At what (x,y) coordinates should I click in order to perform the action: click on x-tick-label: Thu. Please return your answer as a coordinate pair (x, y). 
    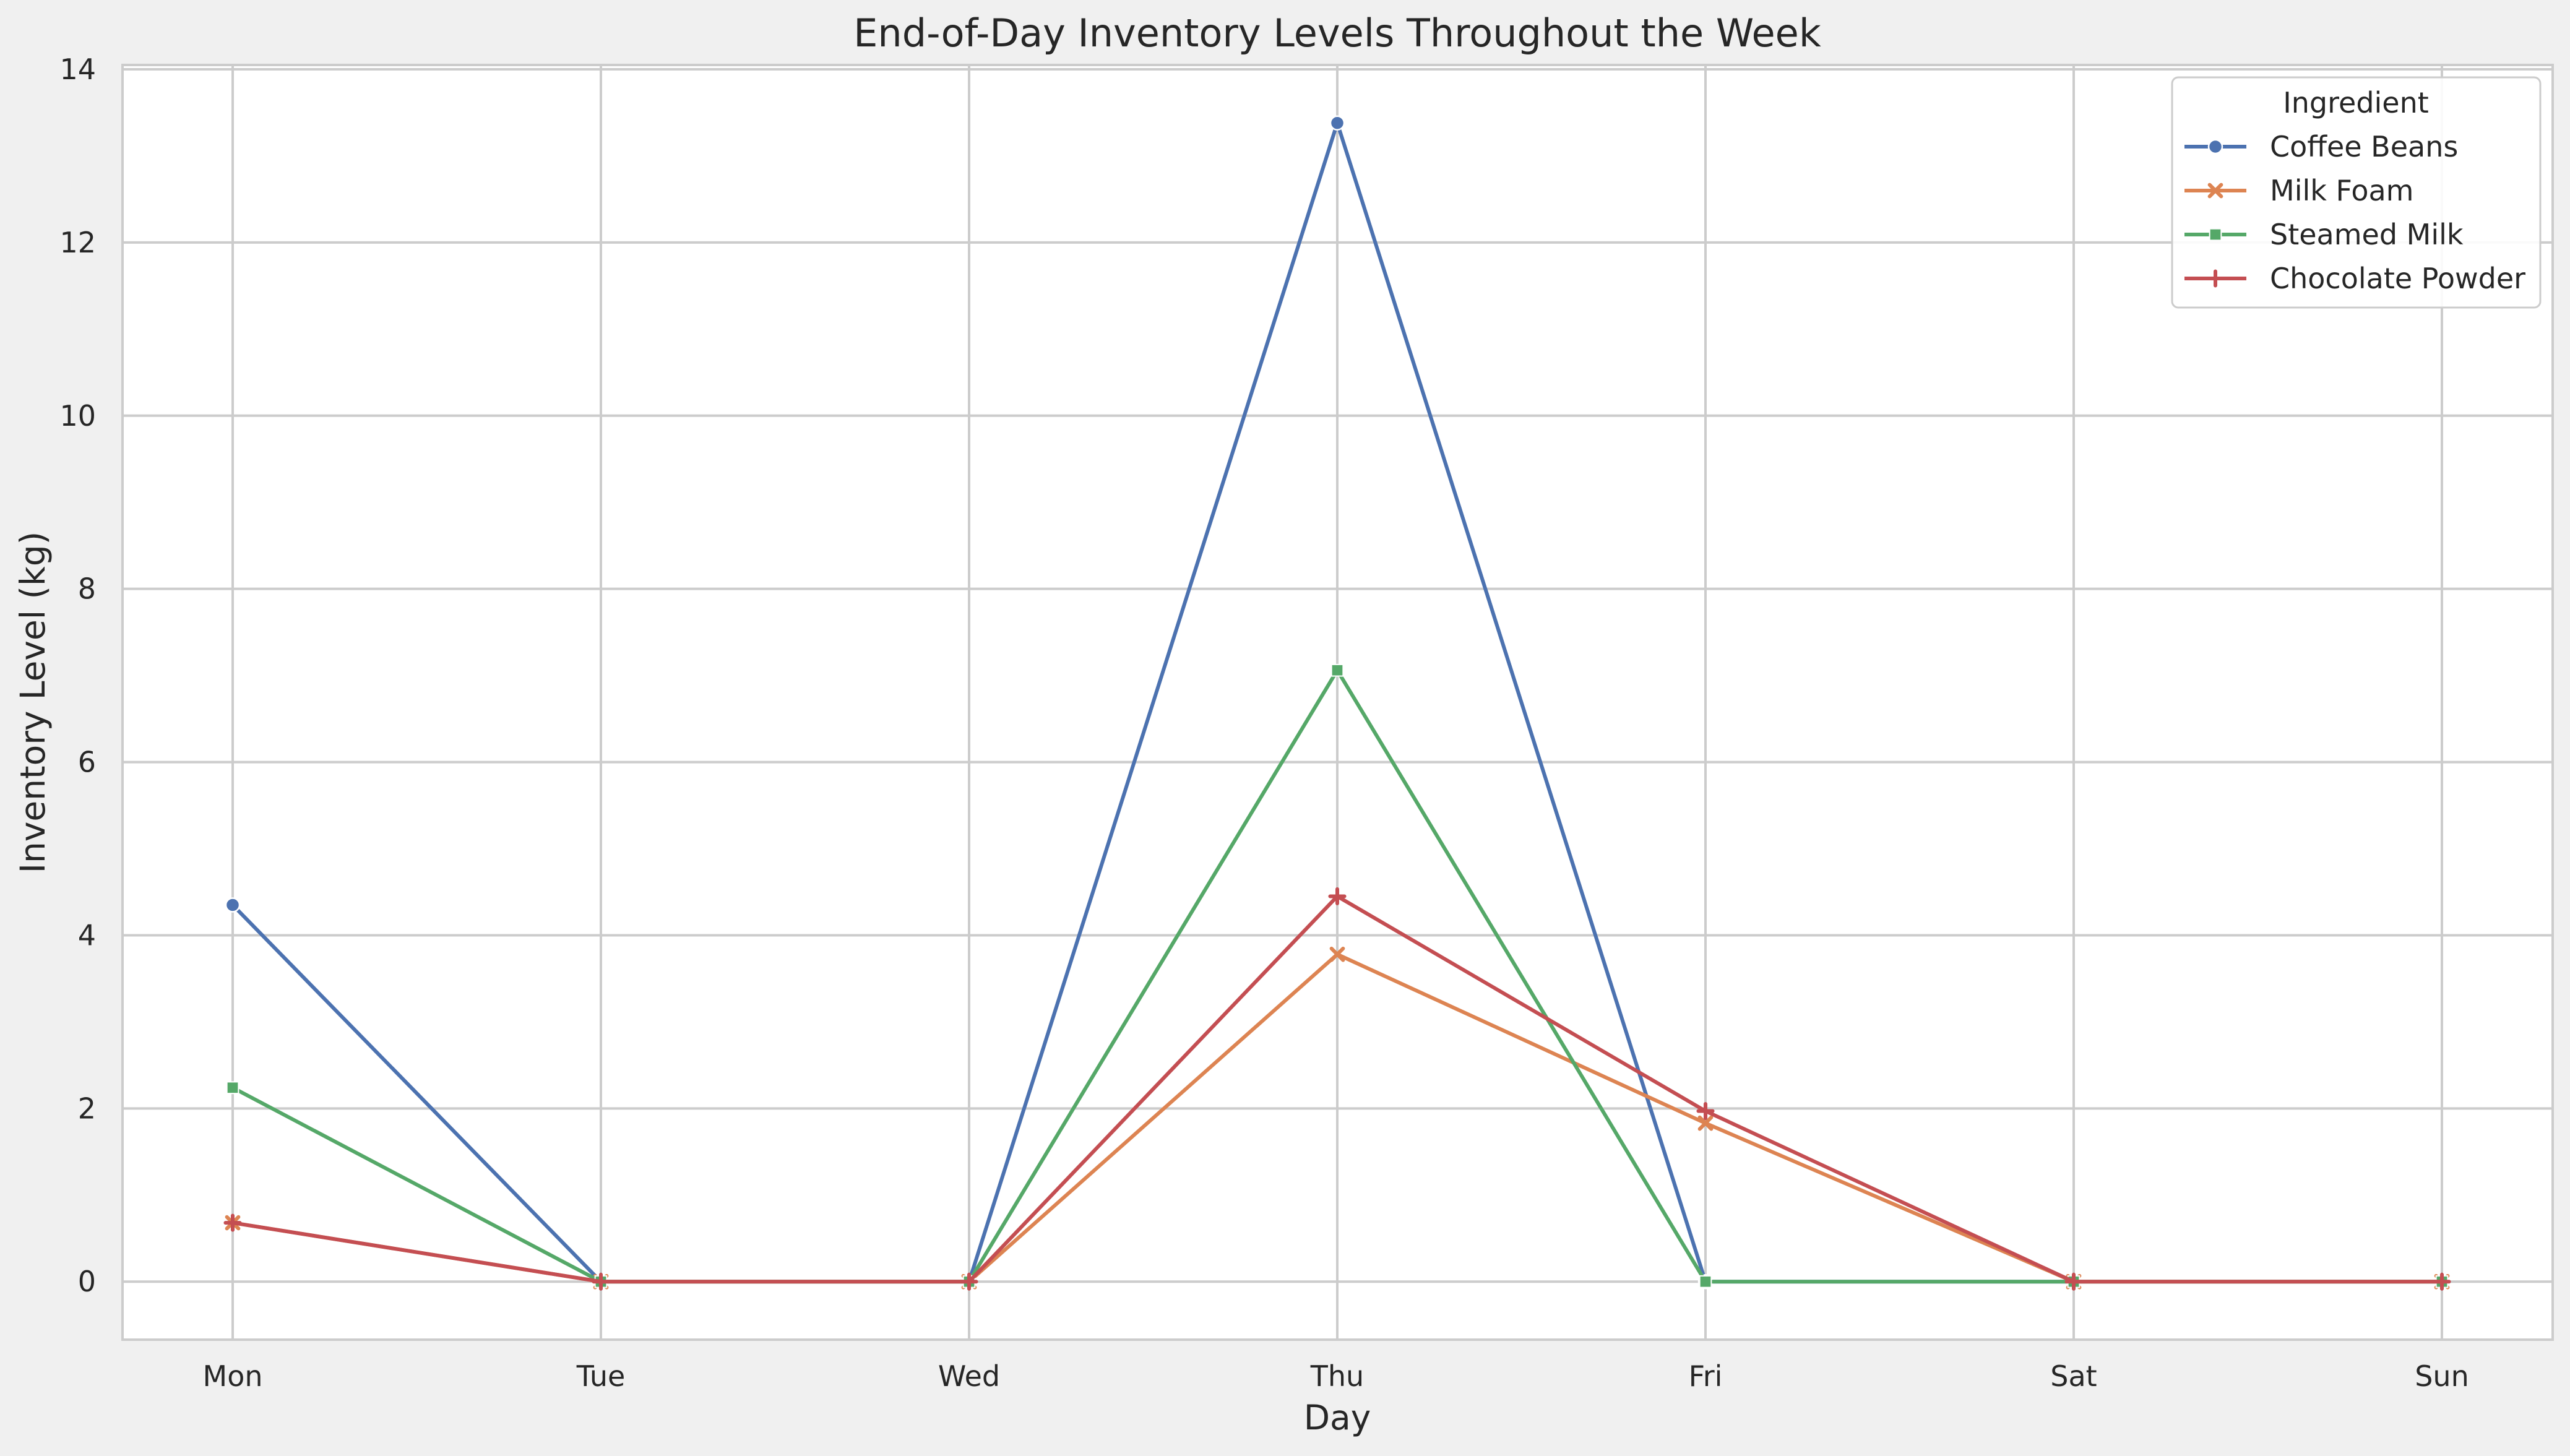
    Looking at the image, I should click on (1337, 1376).